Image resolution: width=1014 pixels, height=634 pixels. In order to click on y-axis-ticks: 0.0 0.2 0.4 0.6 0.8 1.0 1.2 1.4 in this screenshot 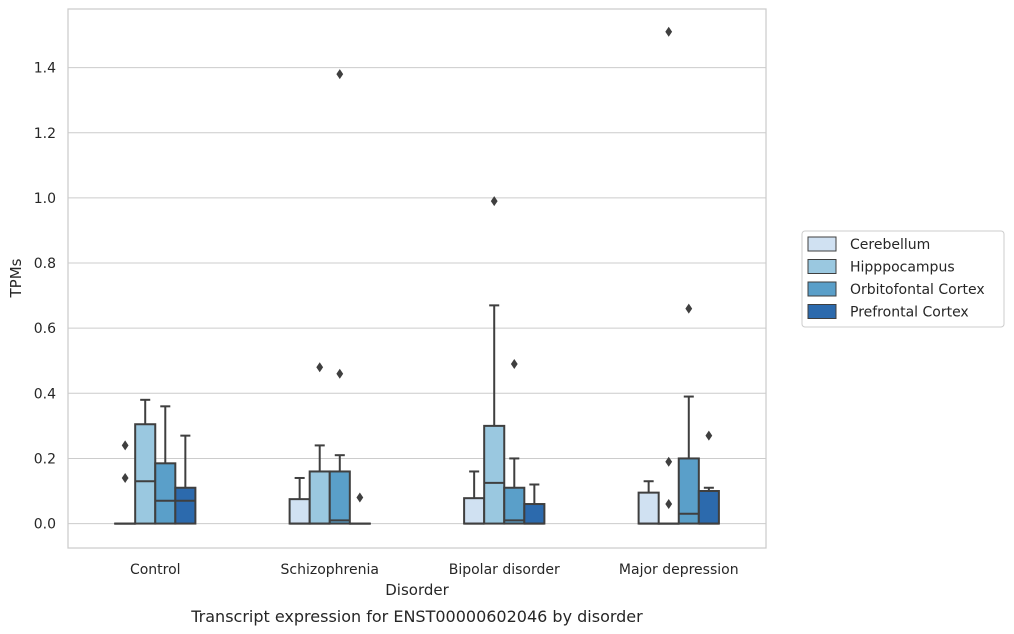, I will do `click(45, 297)`.